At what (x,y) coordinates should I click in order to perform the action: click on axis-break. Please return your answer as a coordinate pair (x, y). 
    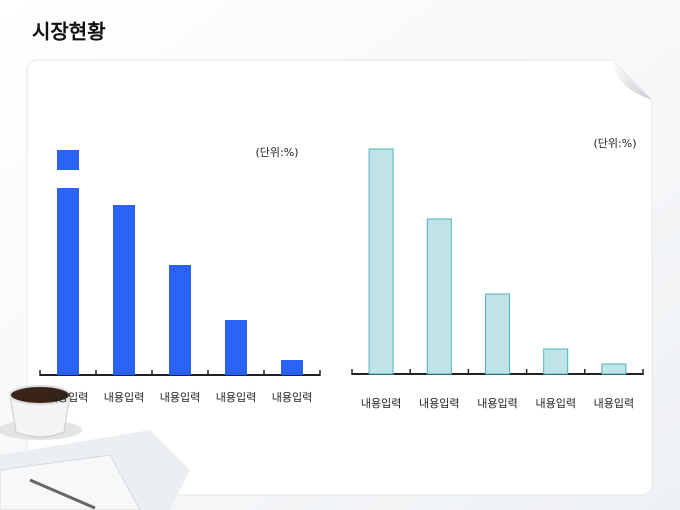
    Looking at the image, I should click on (68, 179).